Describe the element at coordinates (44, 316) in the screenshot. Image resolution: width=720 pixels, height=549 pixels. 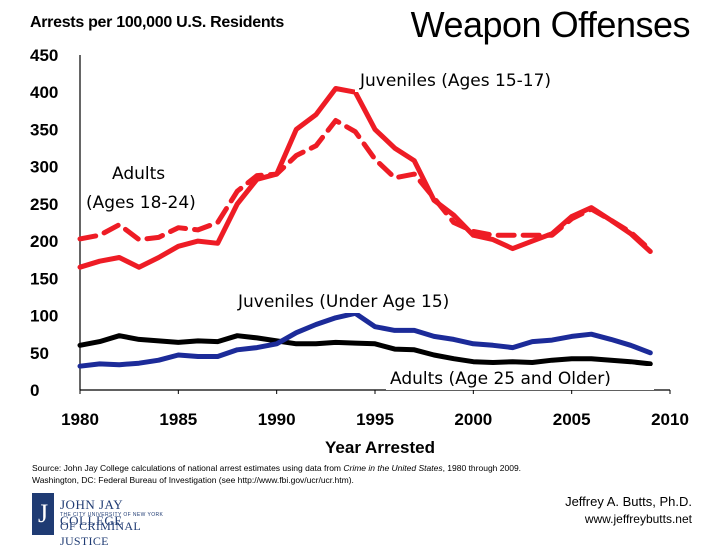
I see `y-tick-label: 100` at that location.